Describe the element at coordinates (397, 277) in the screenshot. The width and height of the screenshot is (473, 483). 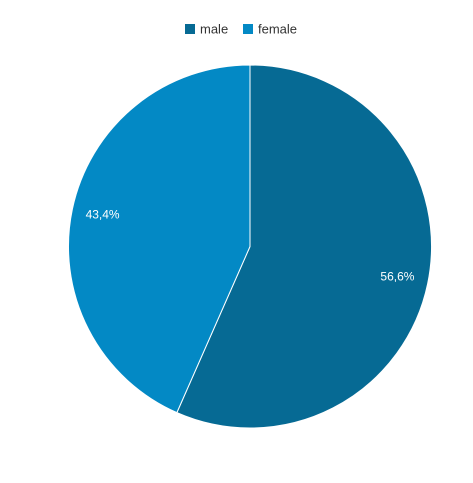
I see `slice-label: 56,6%` at that location.